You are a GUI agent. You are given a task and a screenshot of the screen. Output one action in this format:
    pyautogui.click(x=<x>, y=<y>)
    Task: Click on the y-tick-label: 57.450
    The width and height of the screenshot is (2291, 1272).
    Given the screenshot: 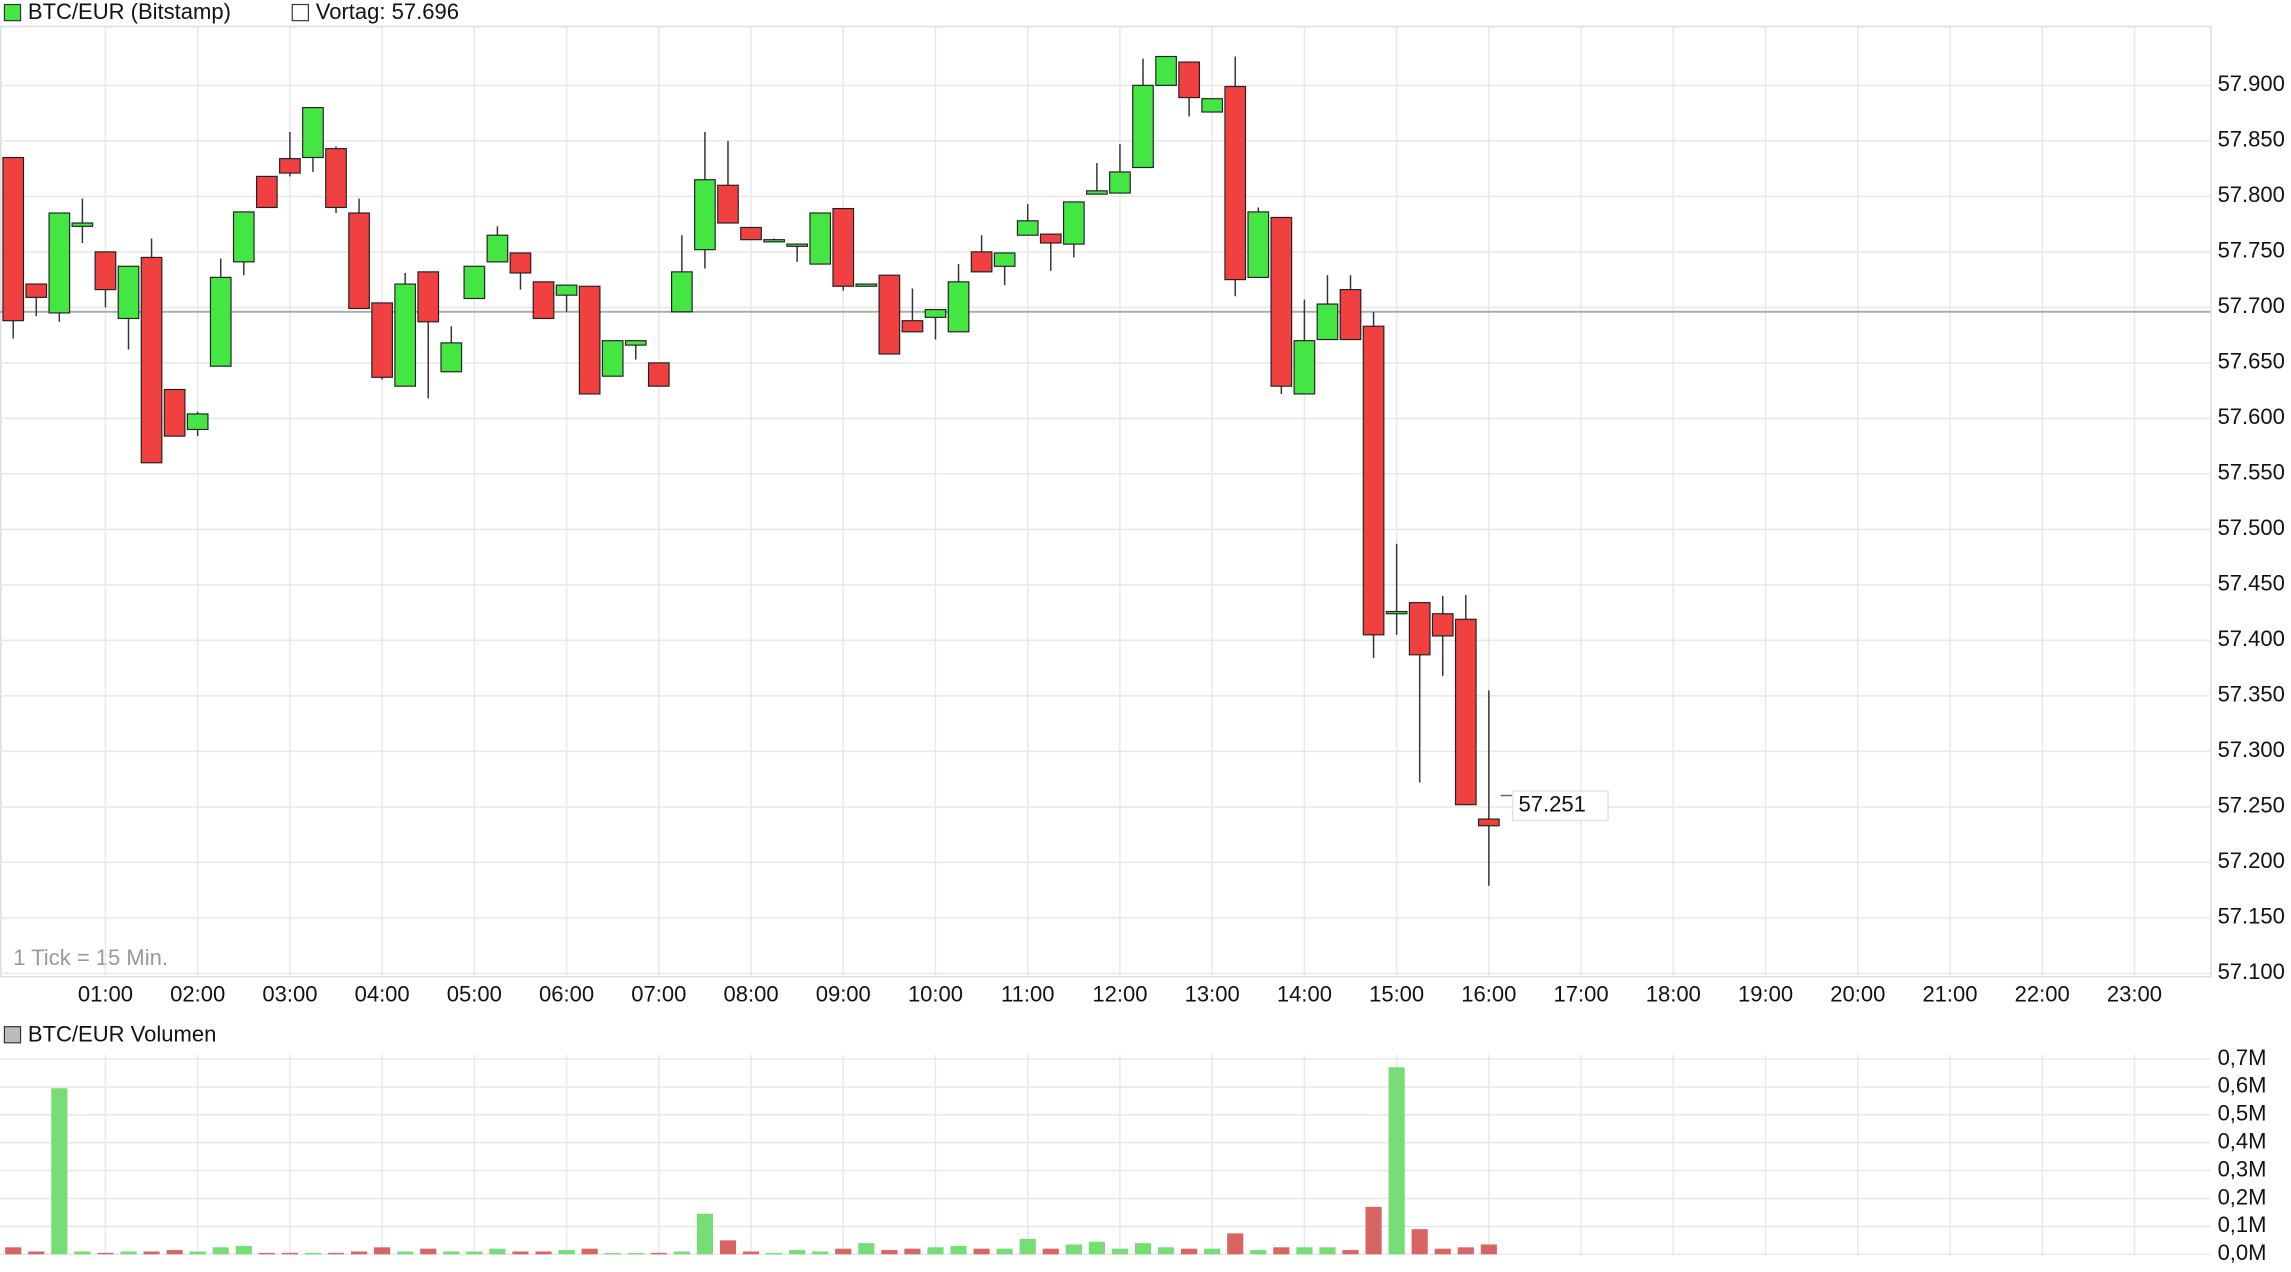 What is the action you would take?
    pyautogui.click(x=2251, y=583)
    